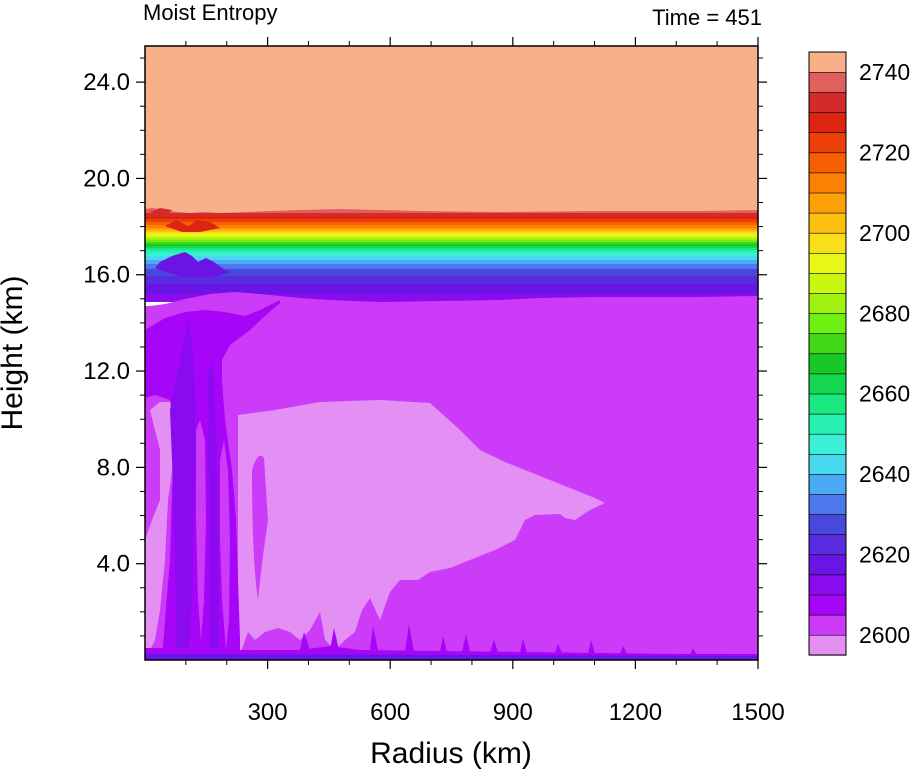 This screenshot has width=917, height=774. Describe the element at coordinates (513, 712) in the screenshot. I see `x-tick-label: 900` at that location.